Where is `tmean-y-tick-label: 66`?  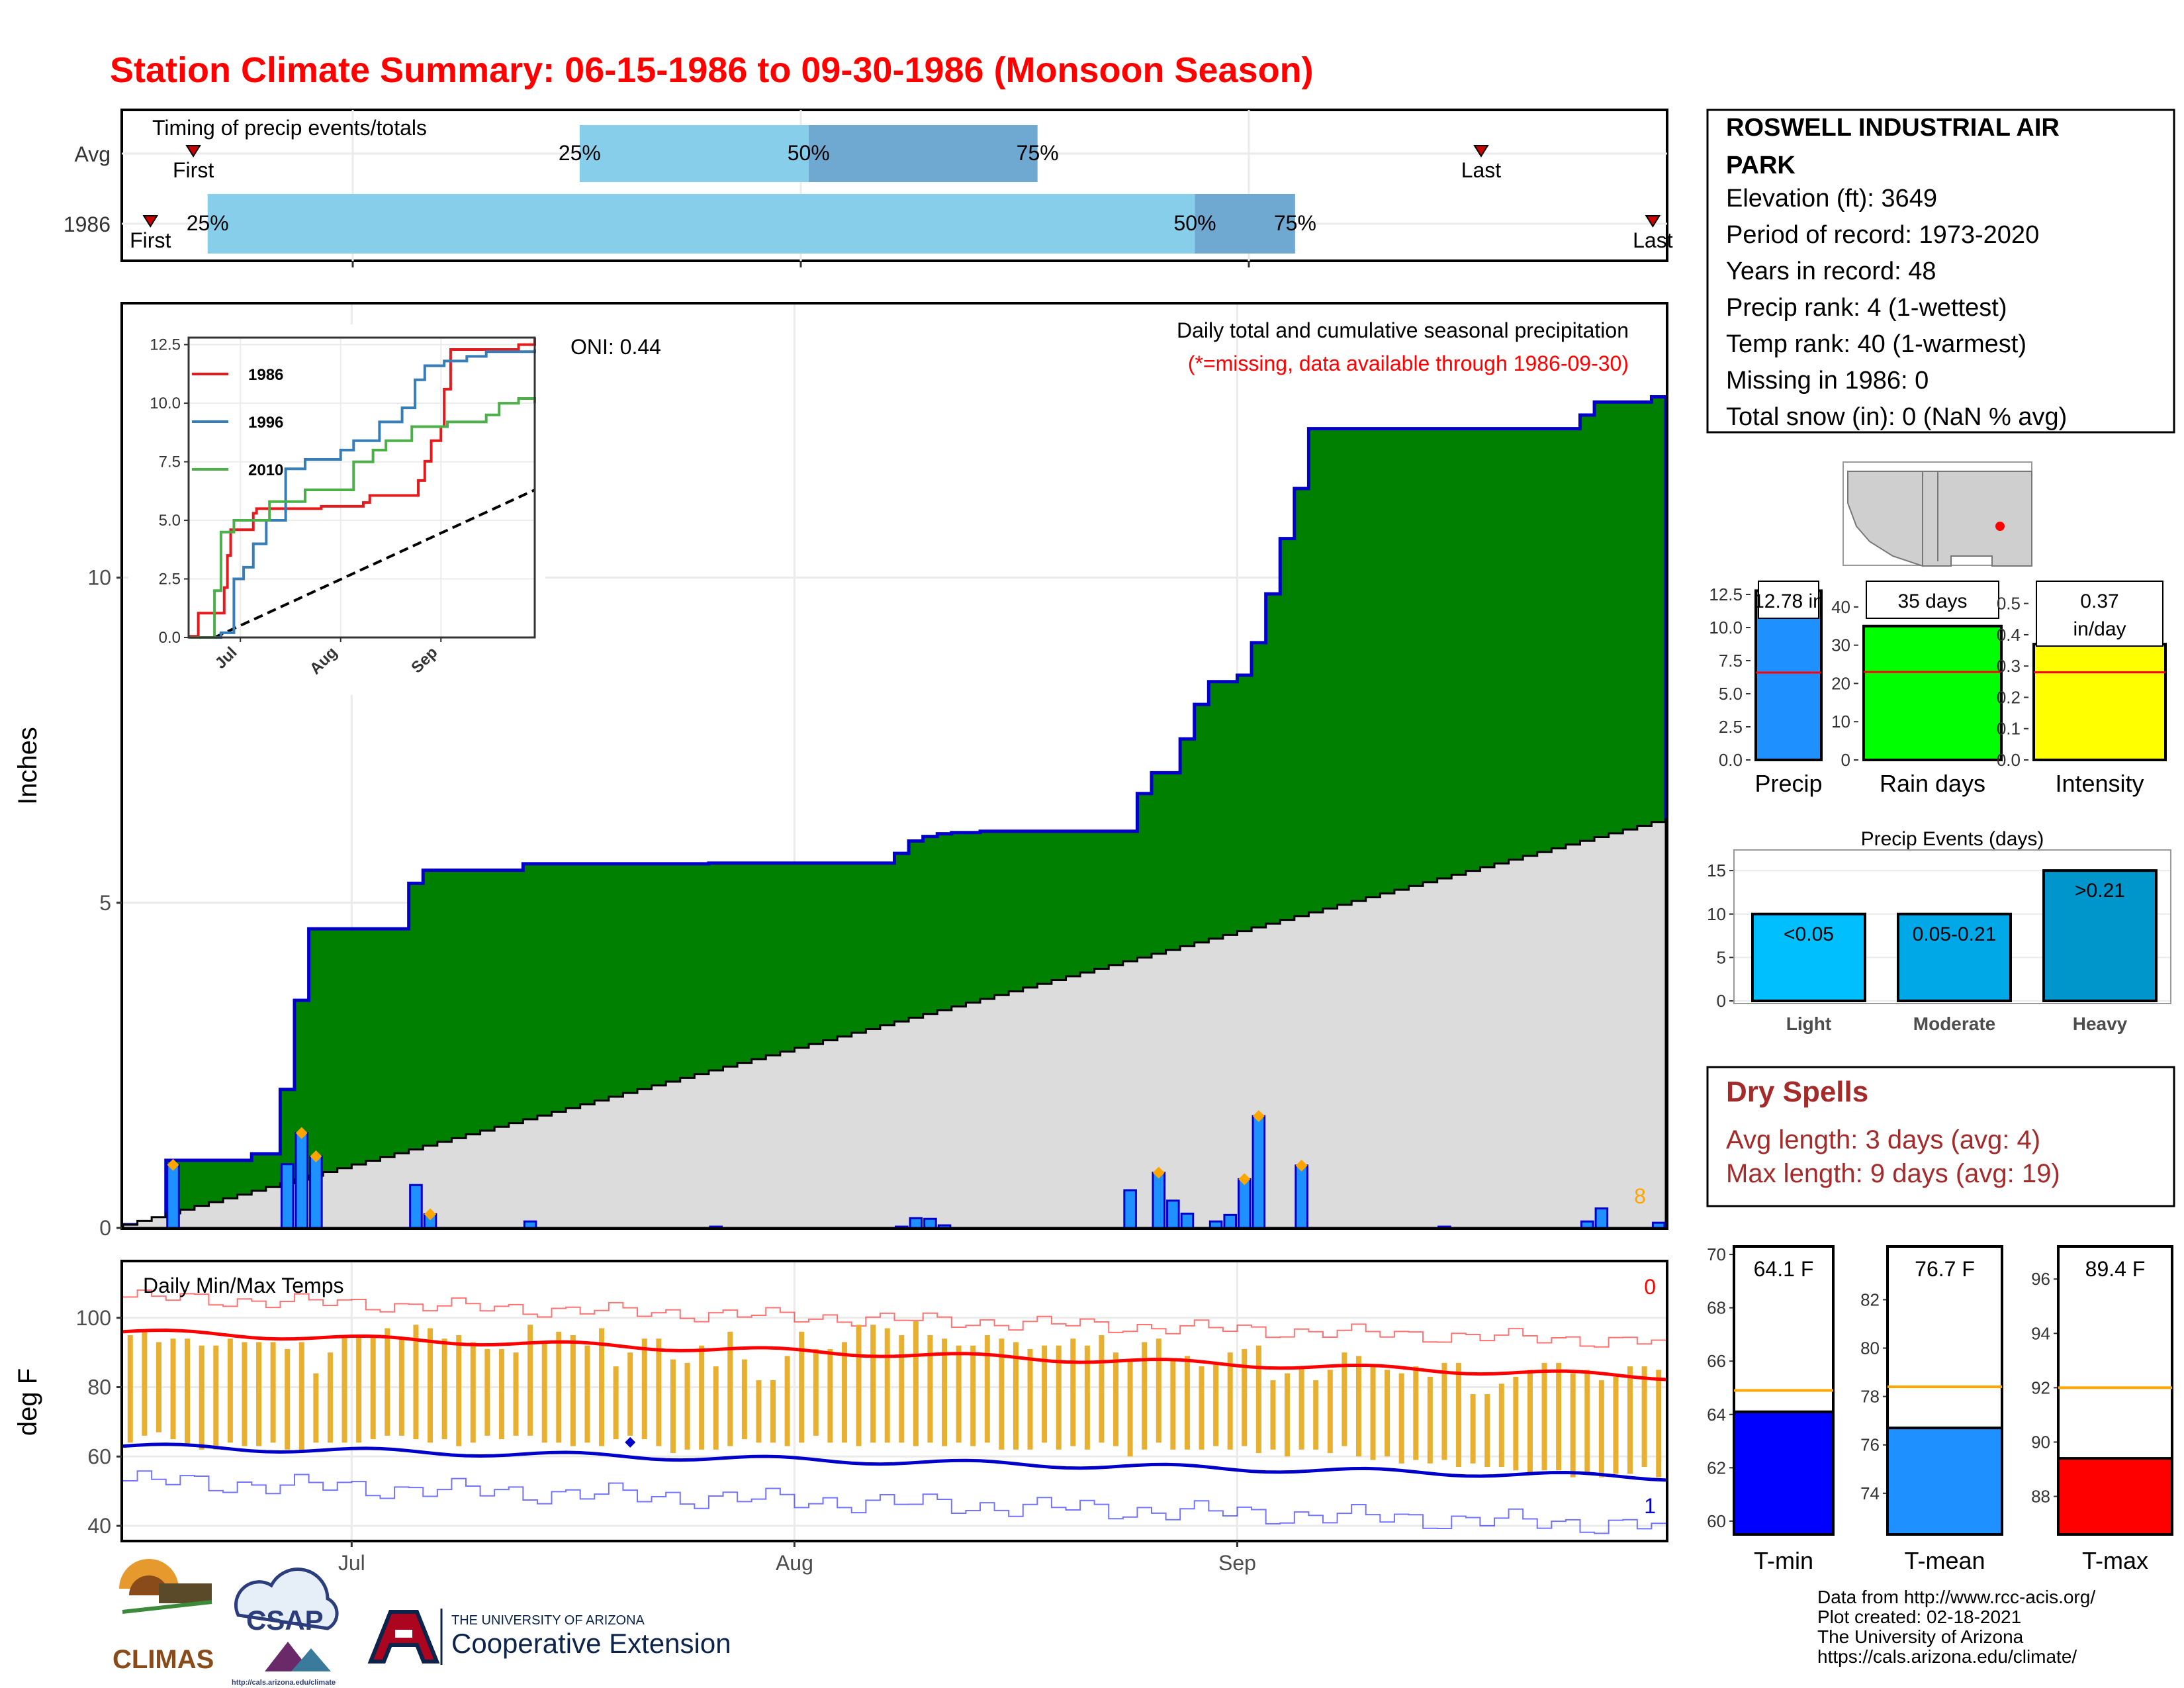 tmean-y-tick-label: 66 is located at coordinates (1716, 1361).